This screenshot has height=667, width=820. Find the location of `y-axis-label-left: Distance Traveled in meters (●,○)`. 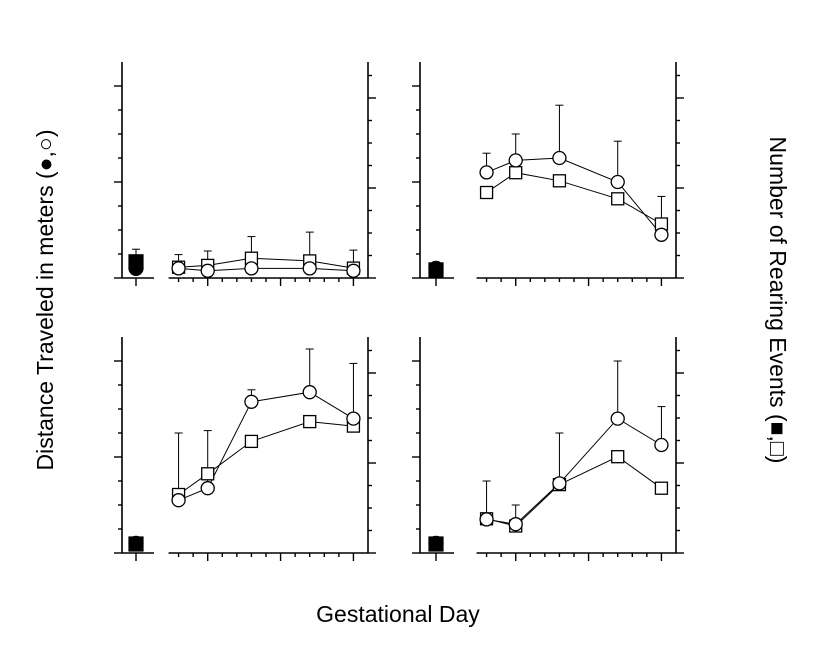

y-axis-label-left: Distance Traveled in meters (●,○) is located at coordinates (45, 300).